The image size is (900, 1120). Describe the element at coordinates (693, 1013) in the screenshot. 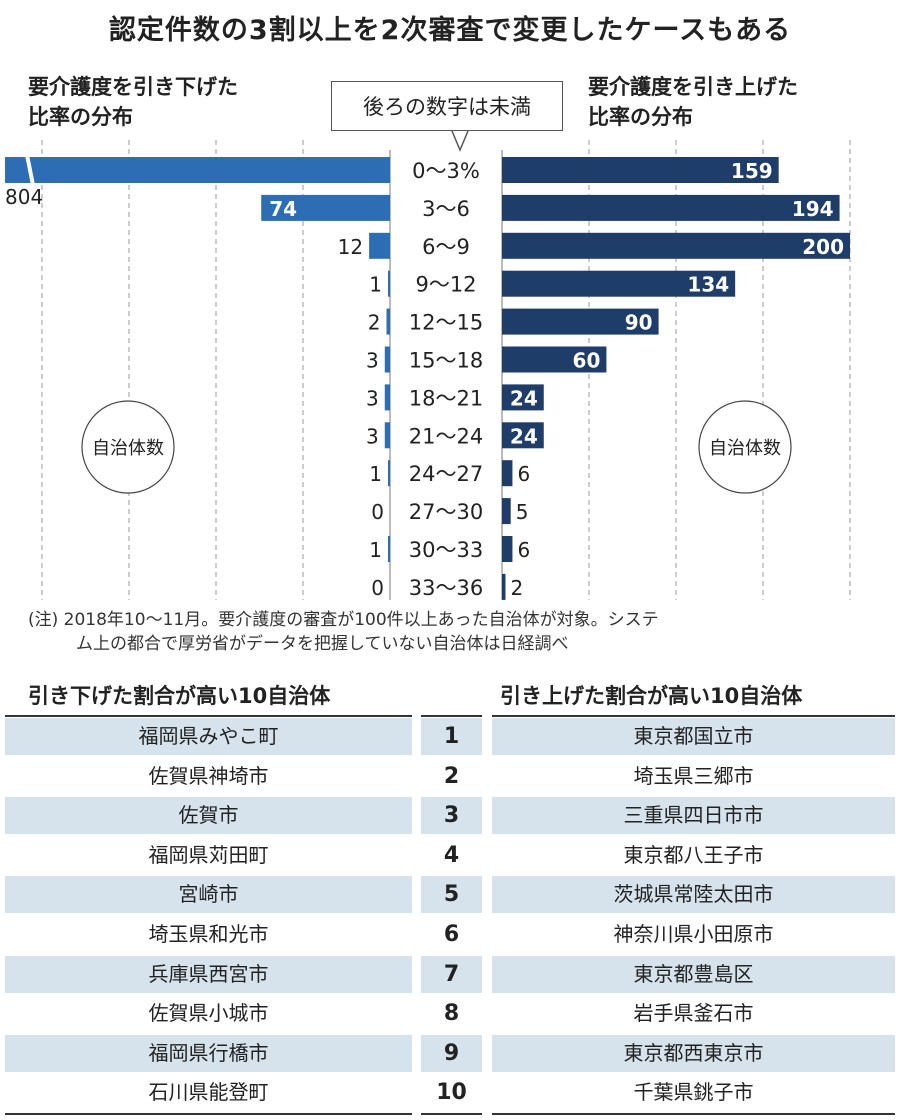

I see `right-municipality: 岩手県釜石市` at that location.